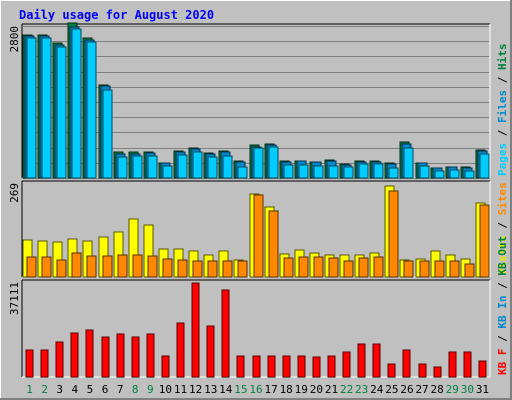 This screenshot has width=512, height=400. What do you see at coordinates (165, 389) in the screenshot?
I see `x-tick-label: 10` at bounding box center [165, 389].